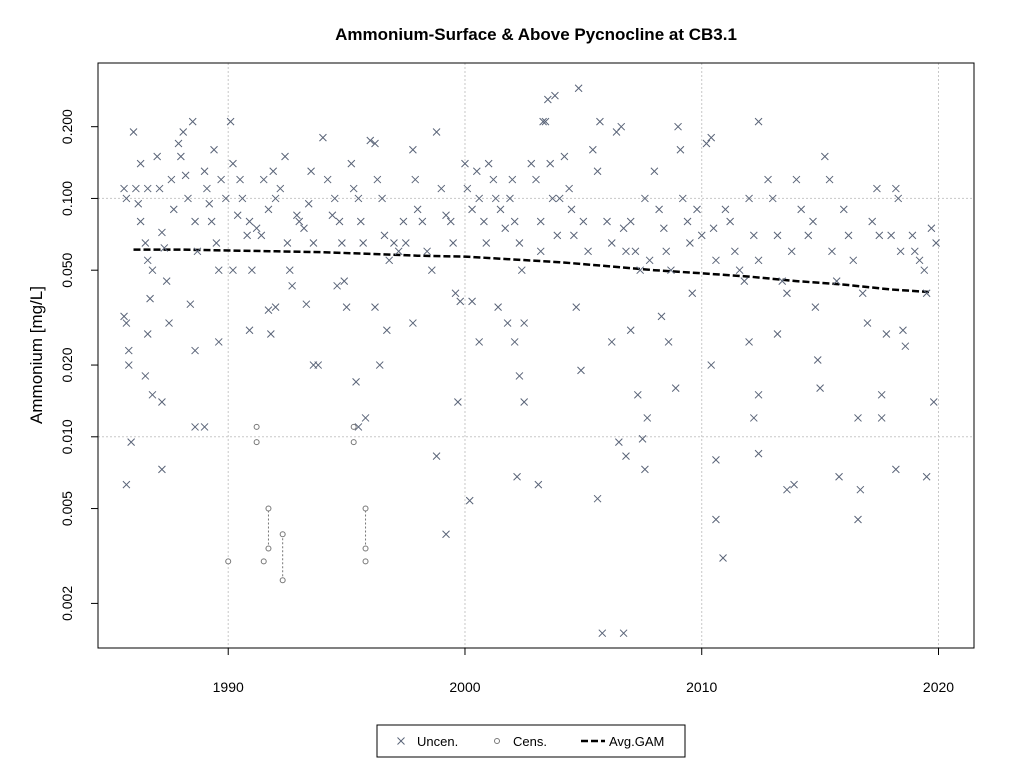 The width and height of the screenshot is (1024, 773). What do you see at coordinates (67, 603) in the screenshot?
I see `y-tick-label: 0.002` at bounding box center [67, 603].